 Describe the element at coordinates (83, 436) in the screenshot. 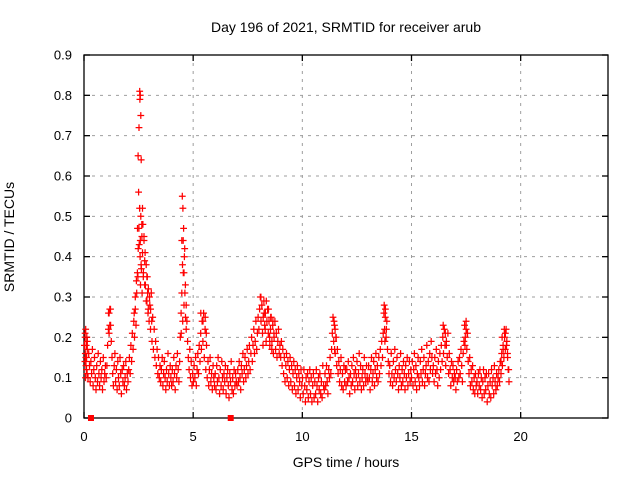

I see `x-tick-label: 0` at that location.